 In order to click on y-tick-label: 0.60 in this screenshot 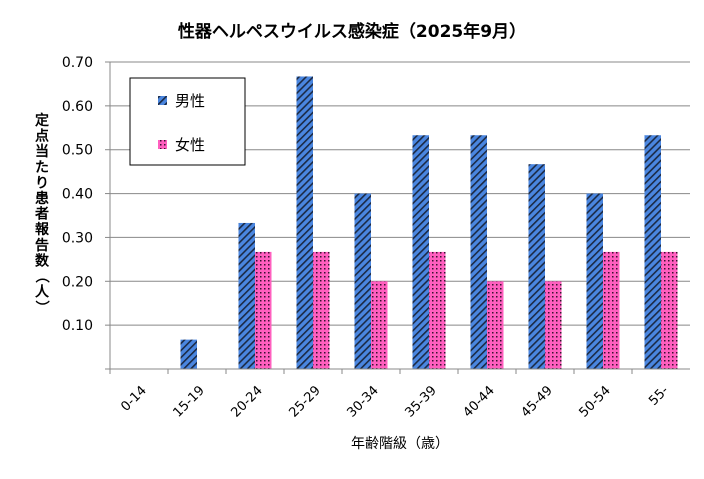, I will do `click(77, 107)`.